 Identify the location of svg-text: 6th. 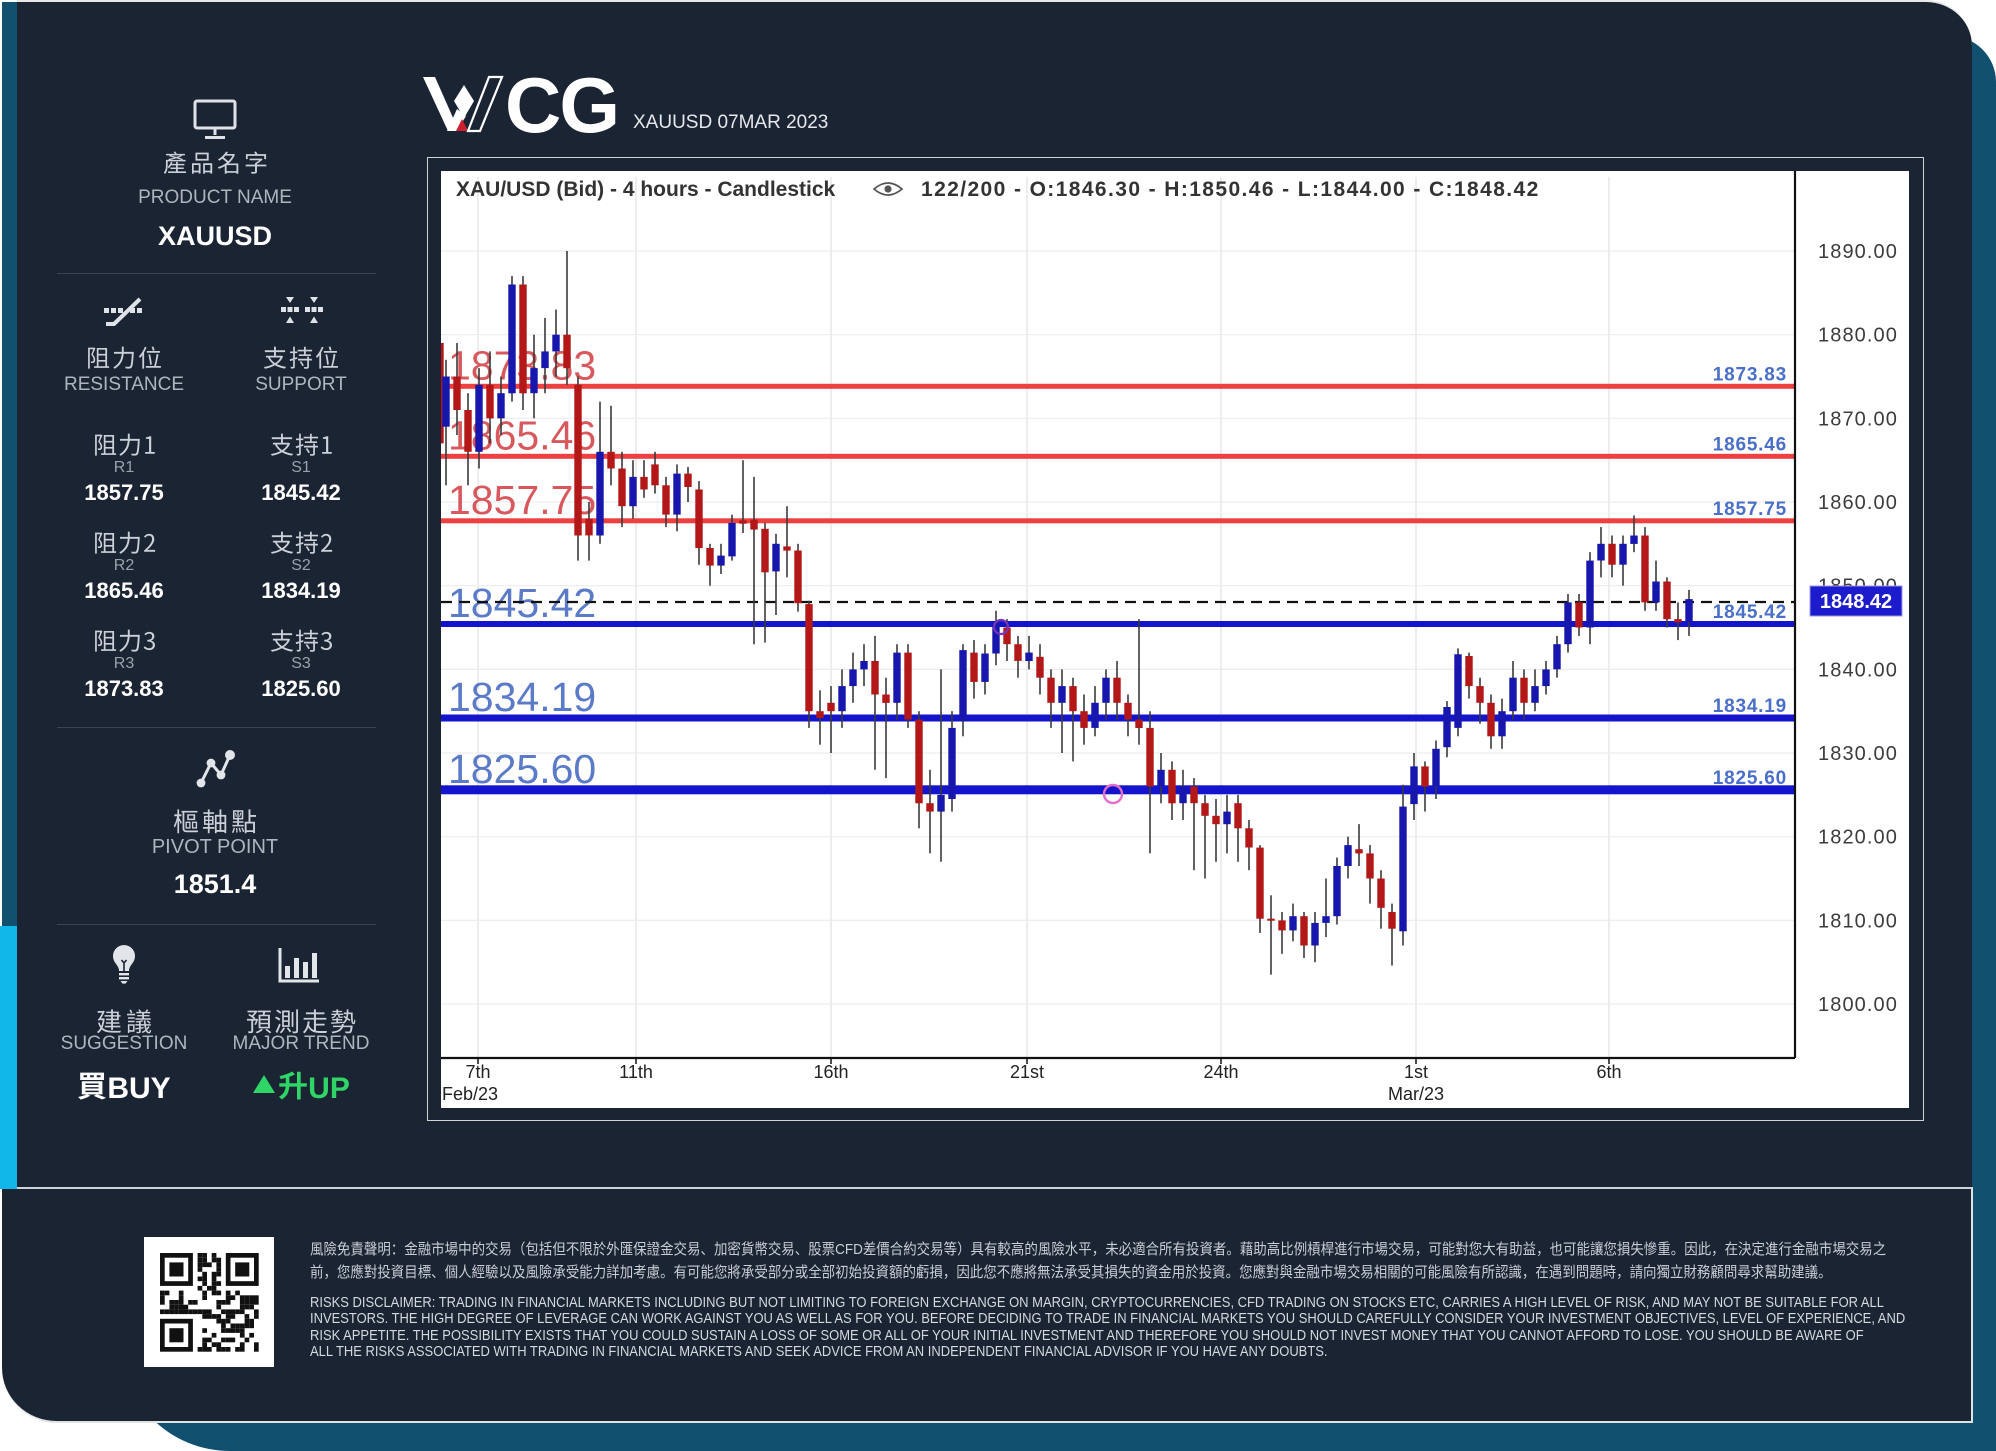
(1608, 1072).